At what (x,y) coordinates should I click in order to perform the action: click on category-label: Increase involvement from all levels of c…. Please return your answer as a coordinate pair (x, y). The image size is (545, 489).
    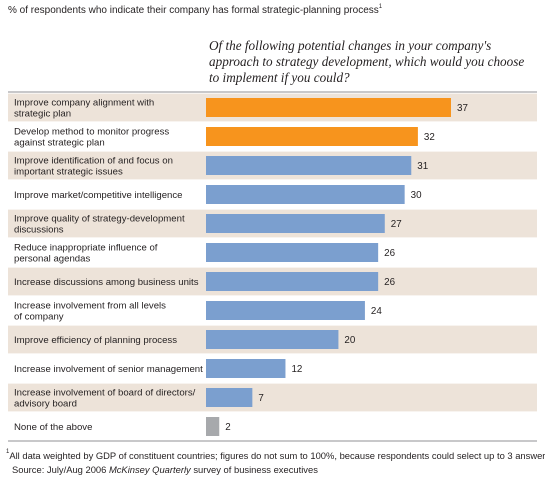
    Looking at the image, I should click on (90, 311).